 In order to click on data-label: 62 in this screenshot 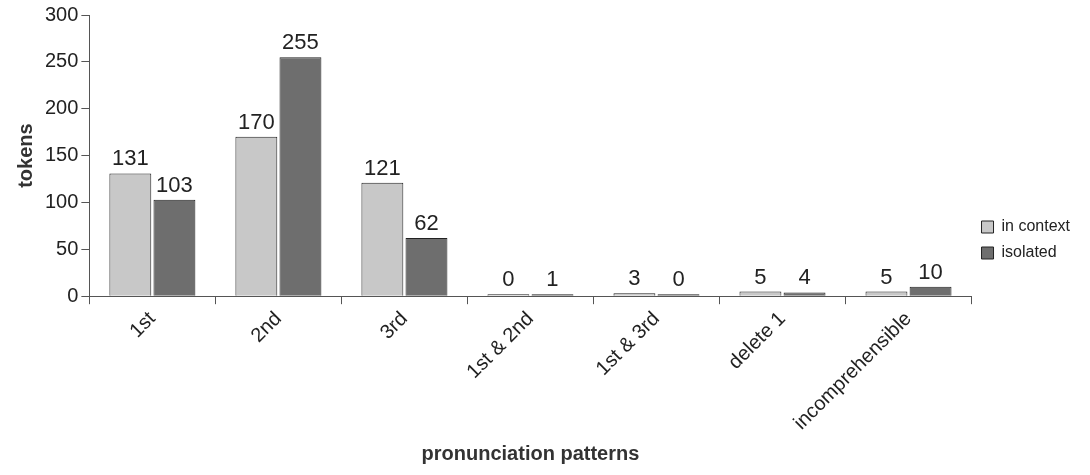, I will do `click(426, 223)`.